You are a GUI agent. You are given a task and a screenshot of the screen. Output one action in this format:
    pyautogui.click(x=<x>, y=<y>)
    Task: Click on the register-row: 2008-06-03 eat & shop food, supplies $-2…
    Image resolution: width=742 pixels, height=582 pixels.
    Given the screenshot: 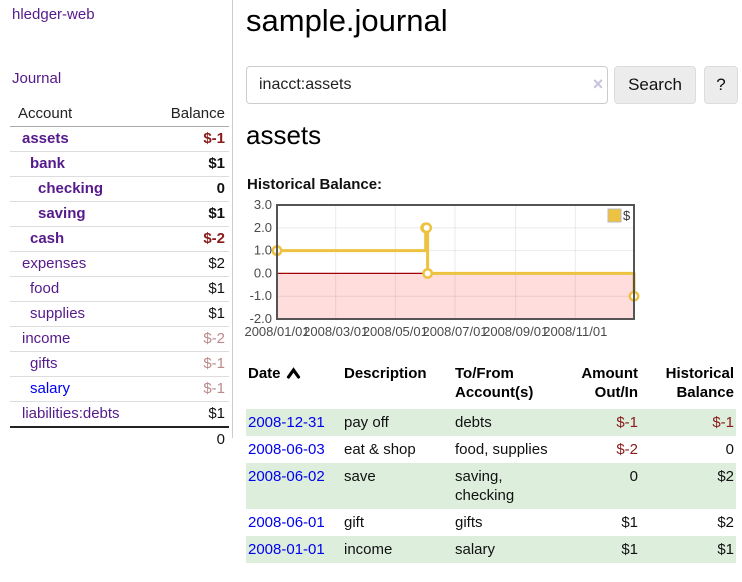 What is the action you would take?
    pyautogui.click(x=491, y=449)
    